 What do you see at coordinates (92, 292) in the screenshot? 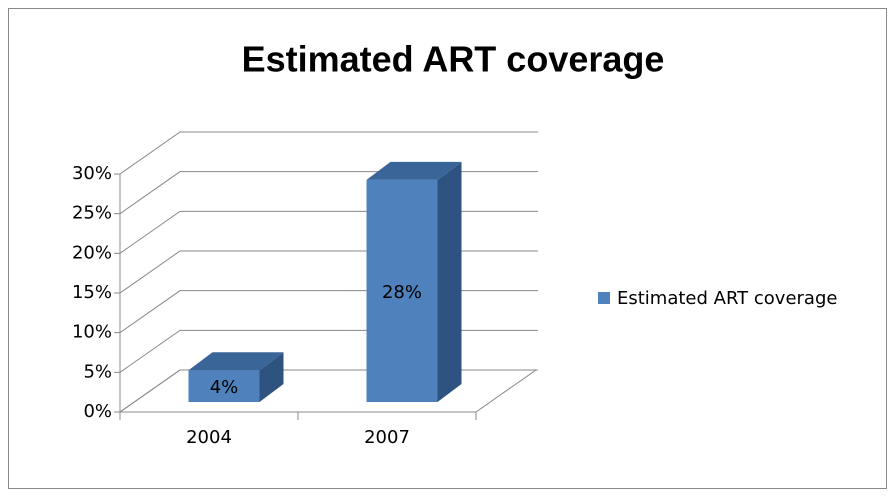
I see `y-tick-label: 15%` at bounding box center [92, 292].